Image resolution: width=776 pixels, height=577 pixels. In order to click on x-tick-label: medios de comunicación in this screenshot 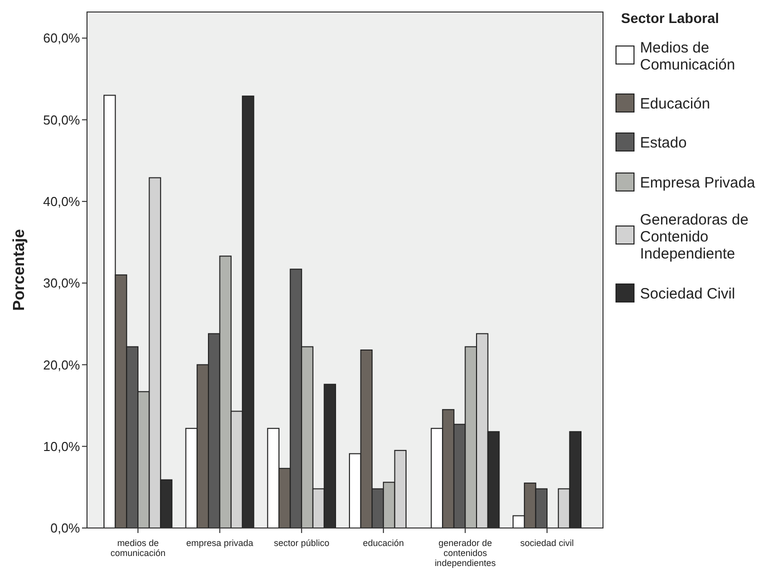, I will do `click(138, 548)`.